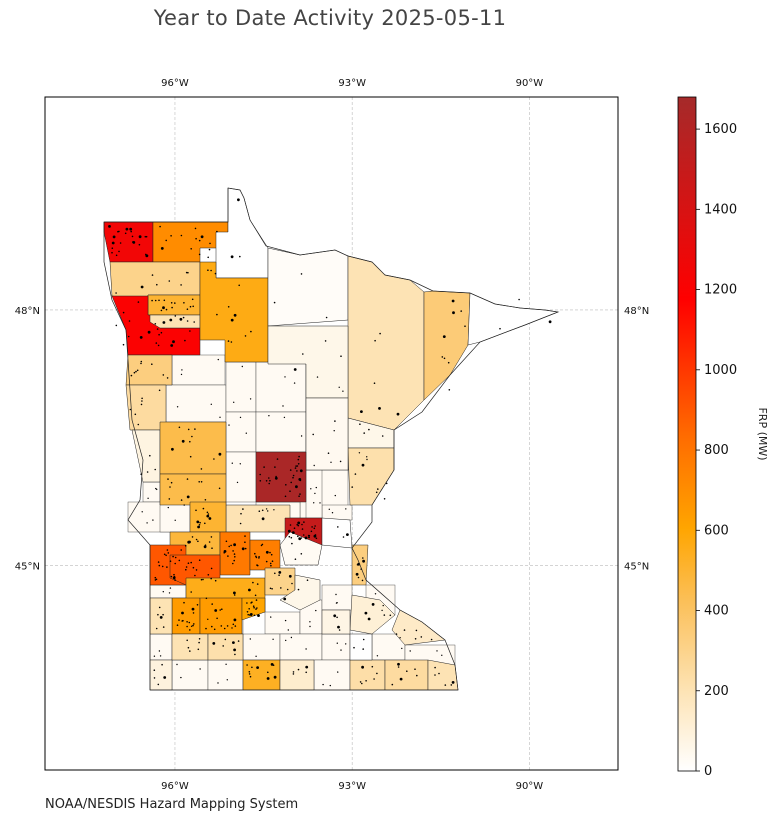 The image size is (777, 823). Describe the element at coordinates (172, 804) in the screenshot. I see `source-credit: NOAA/NESDIS Hazard Mapping System` at that location.